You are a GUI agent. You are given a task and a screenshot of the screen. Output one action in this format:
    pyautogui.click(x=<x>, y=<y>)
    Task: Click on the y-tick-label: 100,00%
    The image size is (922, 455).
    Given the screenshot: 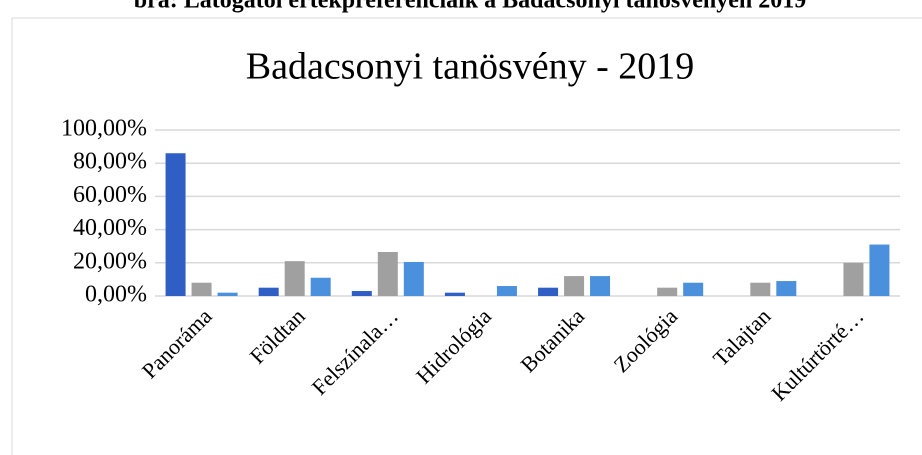 What is the action you would take?
    pyautogui.click(x=104, y=129)
    